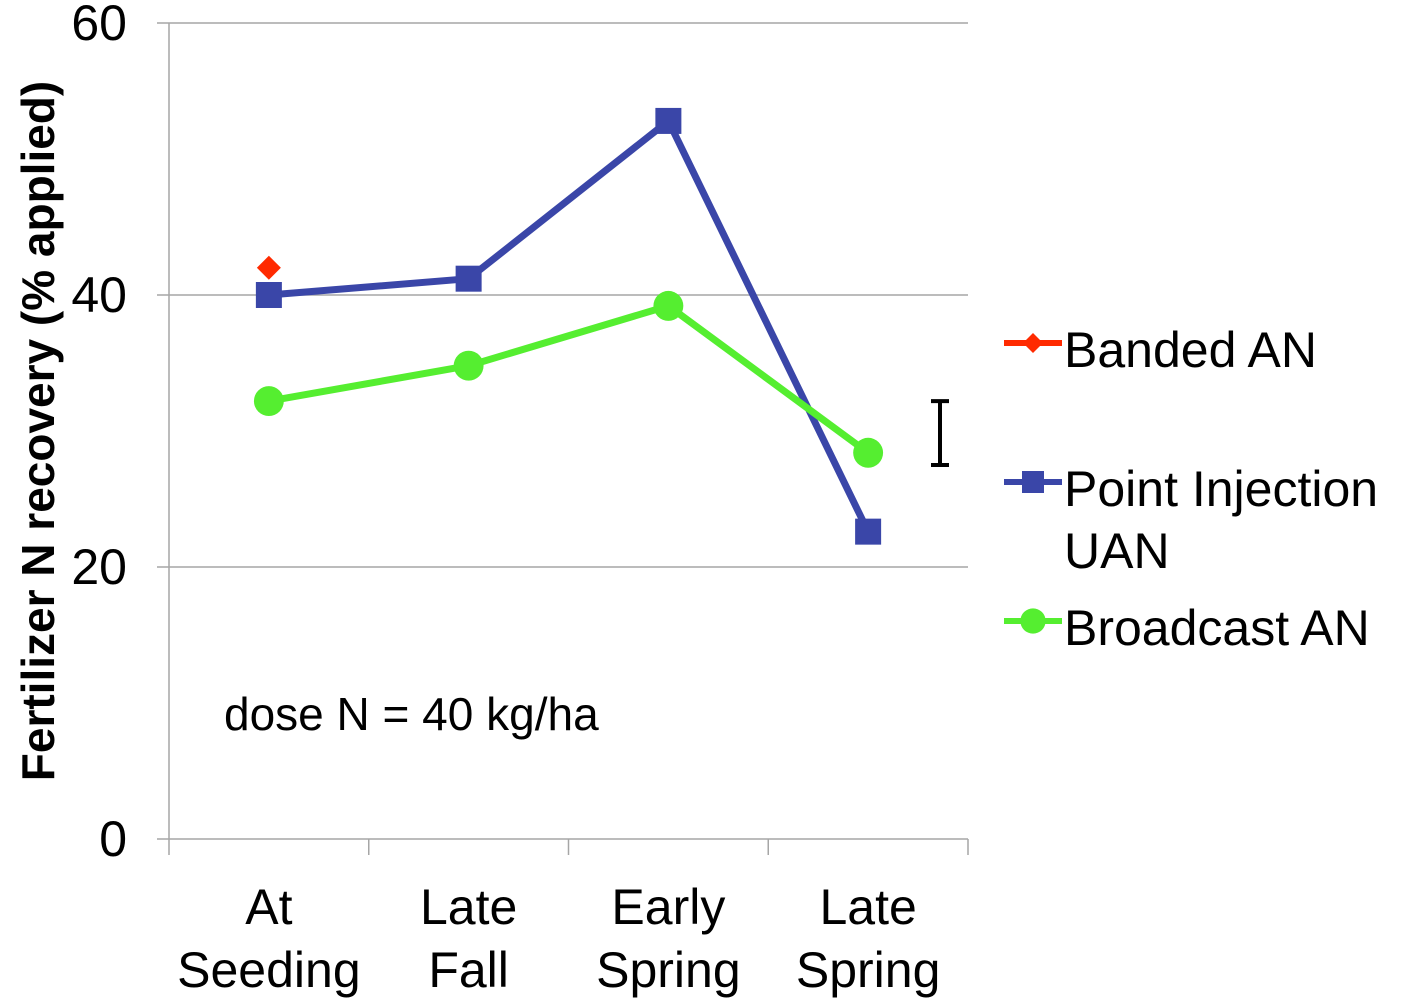  Describe the element at coordinates (668, 907) in the screenshot. I see `xtick-label-line: Early` at that location.